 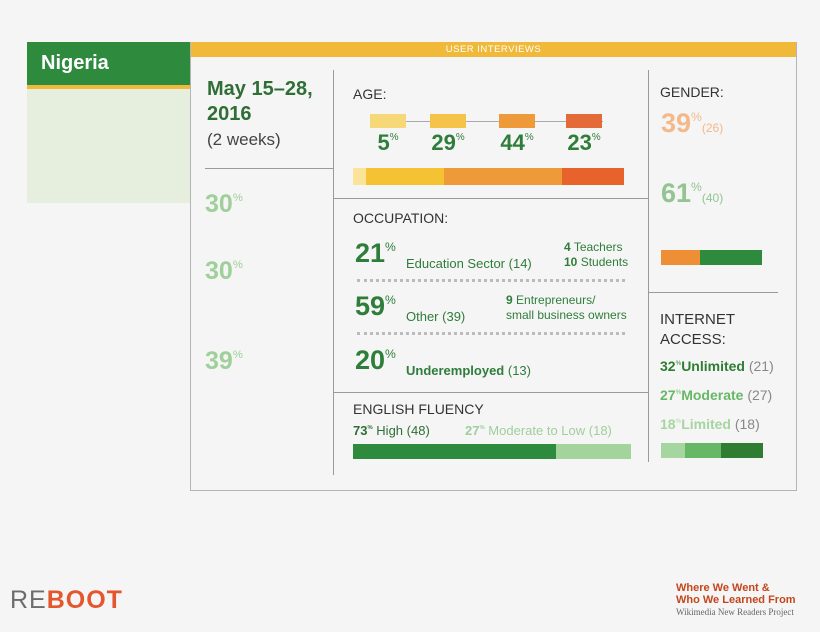 I want to click on occupation-detail: Education Sector (14), so click(x=469, y=263).